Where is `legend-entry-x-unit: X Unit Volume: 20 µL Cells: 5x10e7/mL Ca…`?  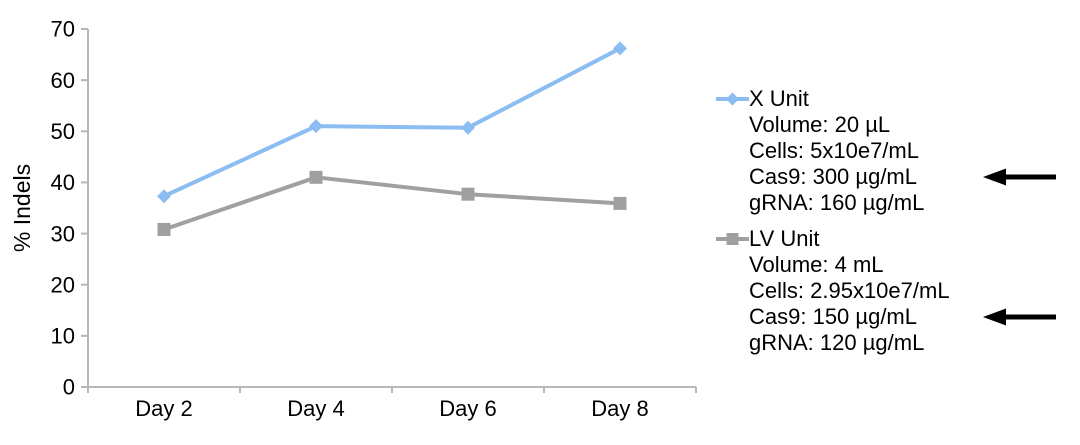
legend-entry-x-unit: X Unit Volume: 20 µL Cells: 5x10e7/mL Ca… is located at coordinates (833, 151).